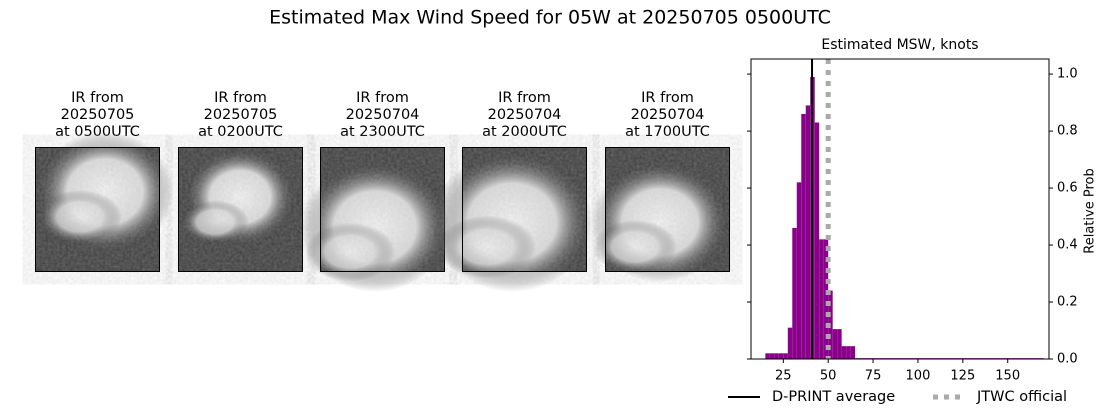 The height and width of the screenshot is (409, 1100). What do you see at coordinates (1007, 376) in the screenshot?
I see `x-tick-label: 150` at bounding box center [1007, 376].